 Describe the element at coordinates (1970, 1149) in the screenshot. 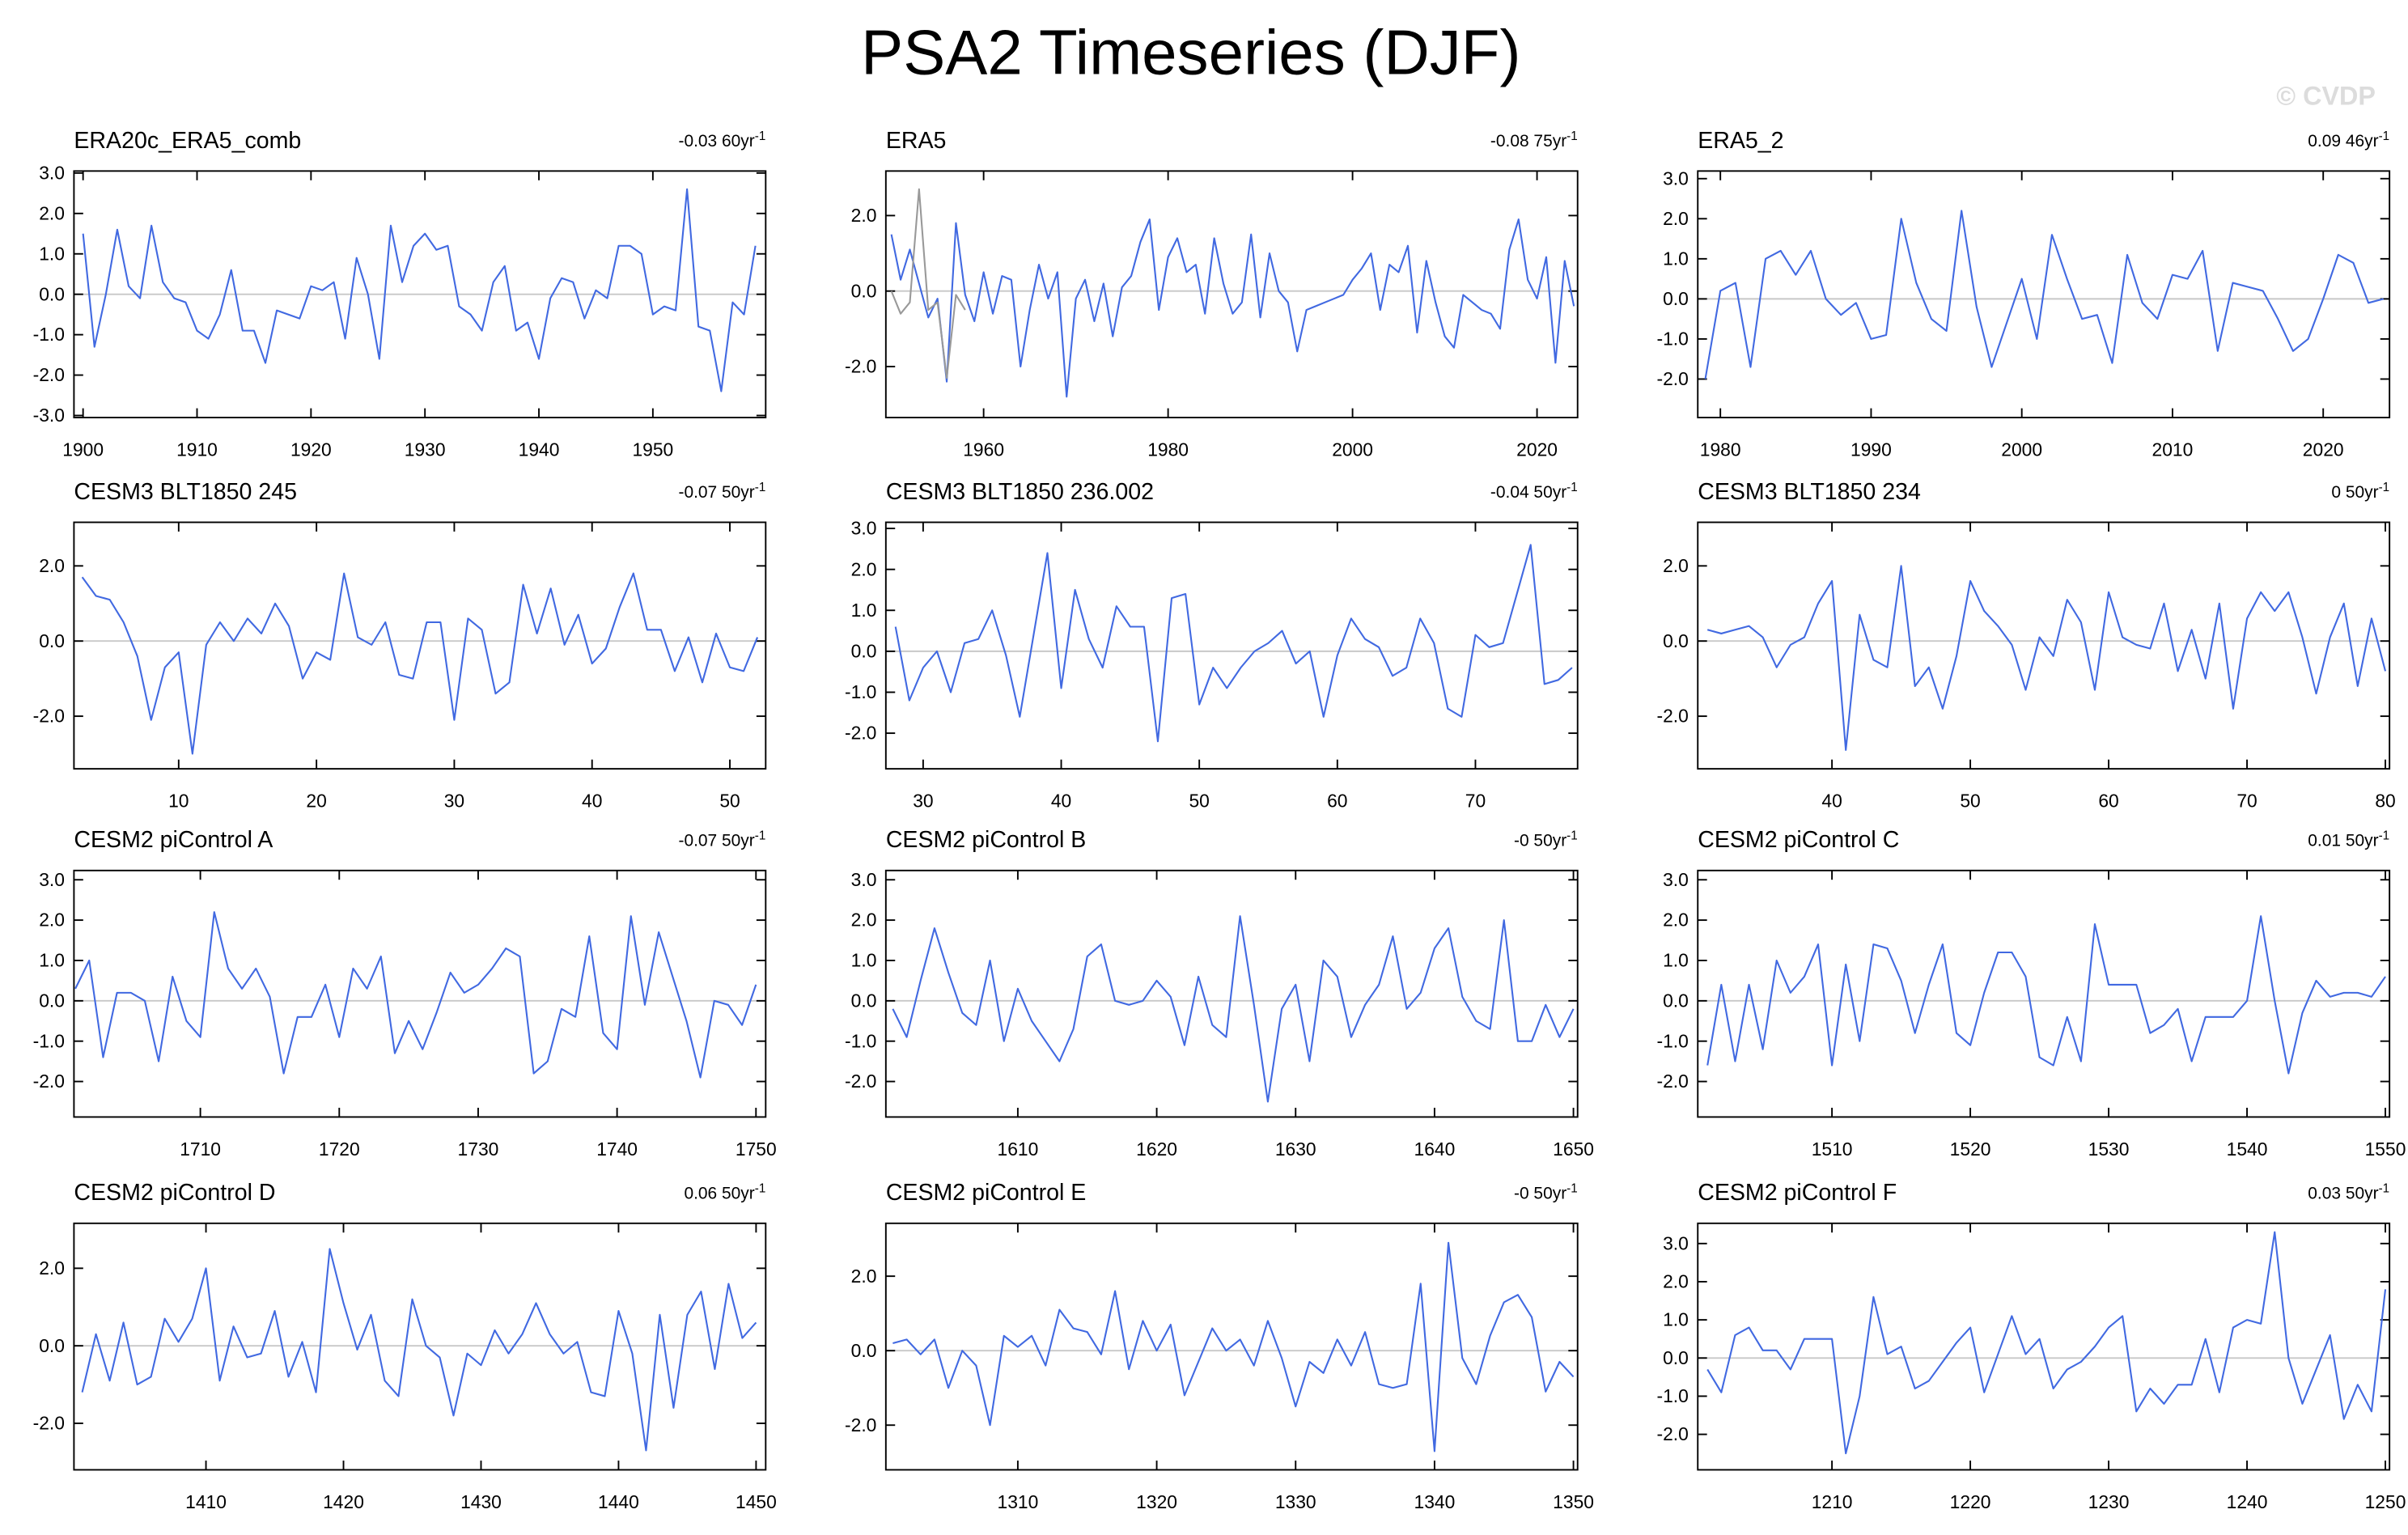

I see `x-tick-label: 1520` at that location.